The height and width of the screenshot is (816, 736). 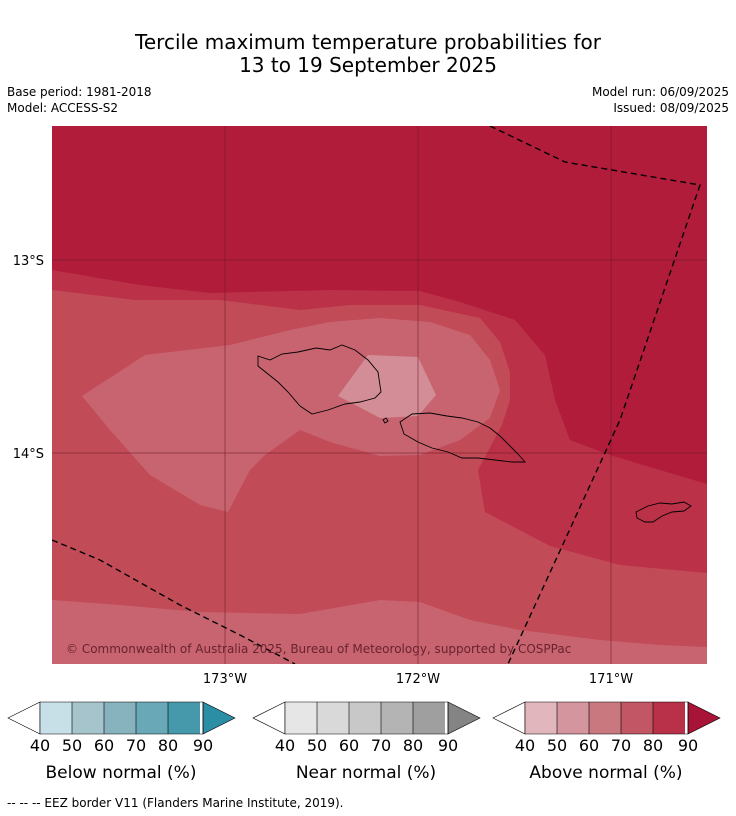 I want to click on colorbar-near-tick: 40, so click(x=285, y=745).